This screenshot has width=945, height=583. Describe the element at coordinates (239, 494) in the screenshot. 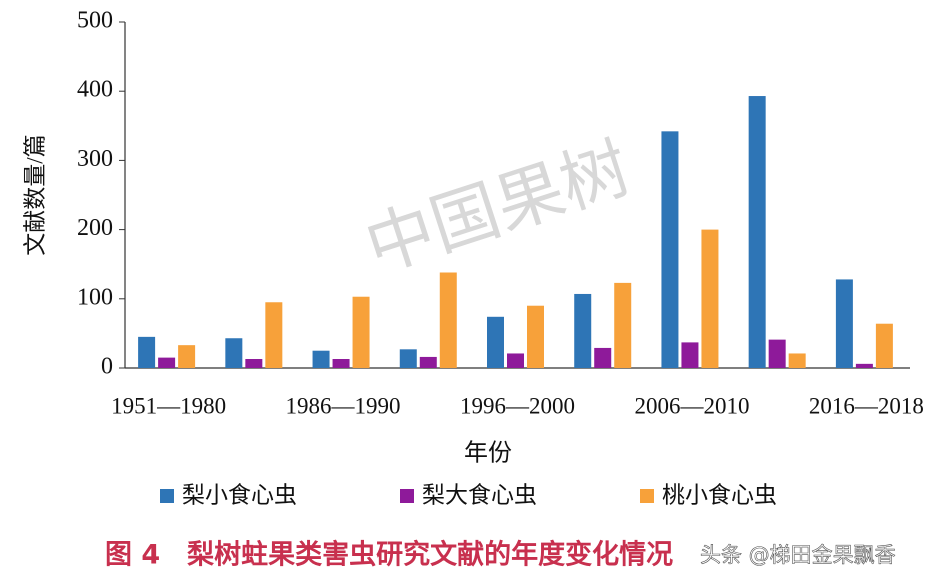

I see `legend-label: 梨小食心虫` at that location.